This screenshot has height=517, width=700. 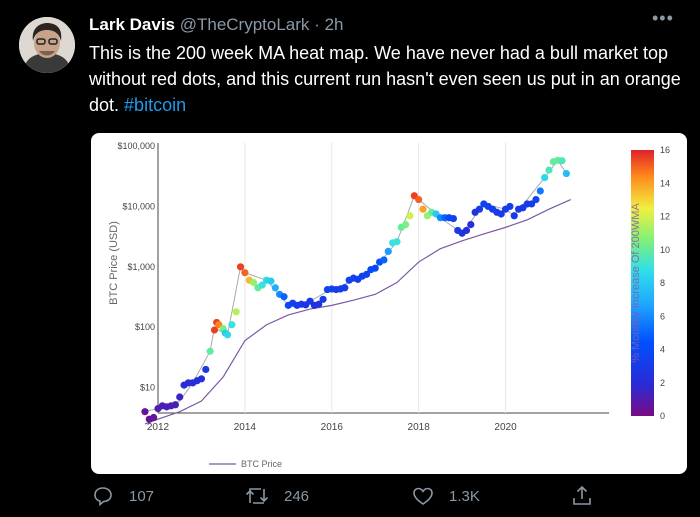 What do you see at coordinates (662, 350) in the screenshot?
I see `colorbar-tick-label: 4` at bounding box center [662, 350].